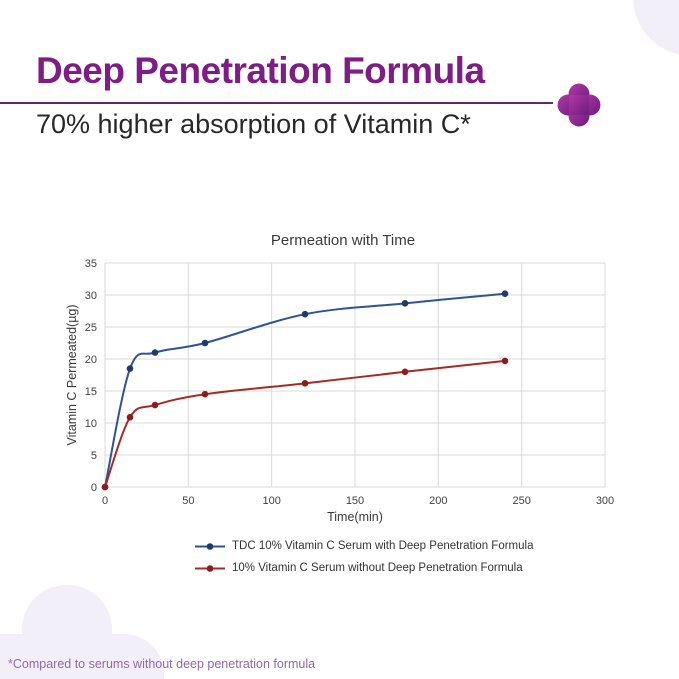  Describe the element at coordinates (271, 501) in the screenshot. I see `x-tick-label: 100` at that location.